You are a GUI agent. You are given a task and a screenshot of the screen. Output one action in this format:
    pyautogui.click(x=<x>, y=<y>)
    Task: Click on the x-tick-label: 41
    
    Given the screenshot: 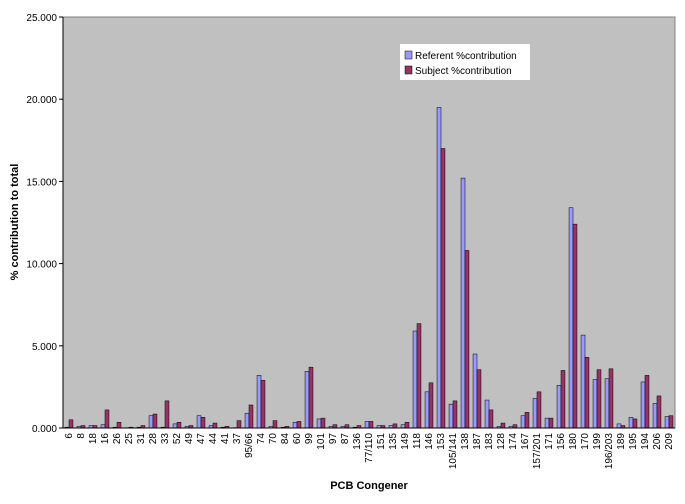 What is the action you would take?
    pyautogui.click(x=225, y=439)
    